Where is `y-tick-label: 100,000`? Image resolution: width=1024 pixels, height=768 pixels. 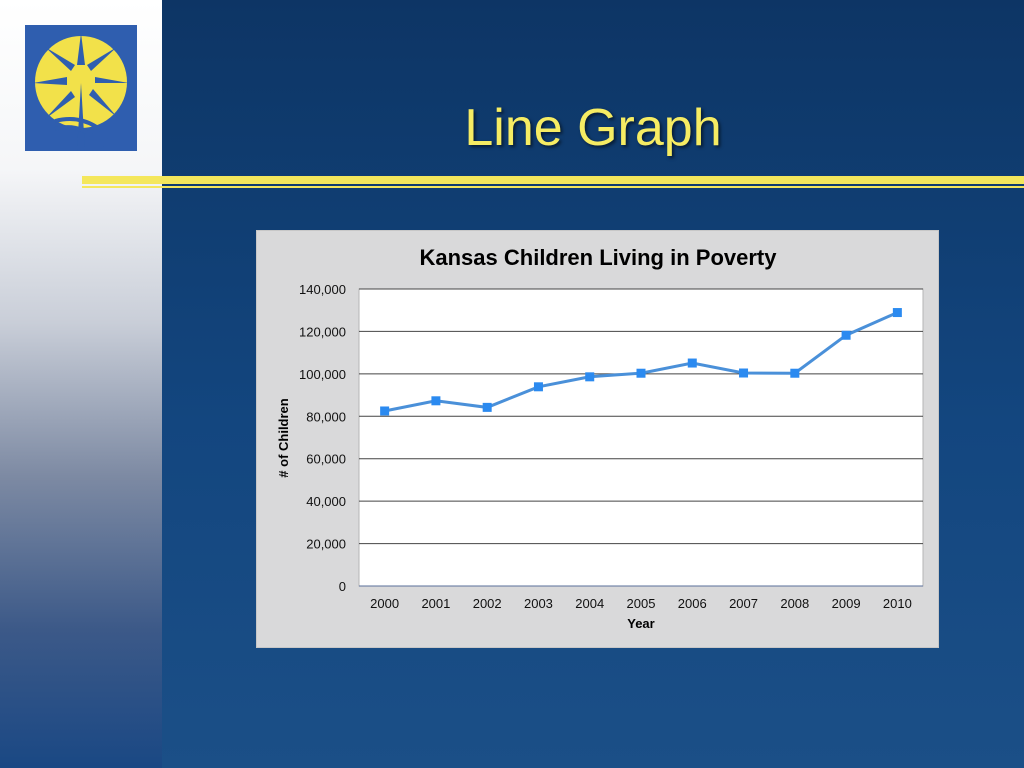
y-tick-label: 100,000 is located at coordinates (322, 374).